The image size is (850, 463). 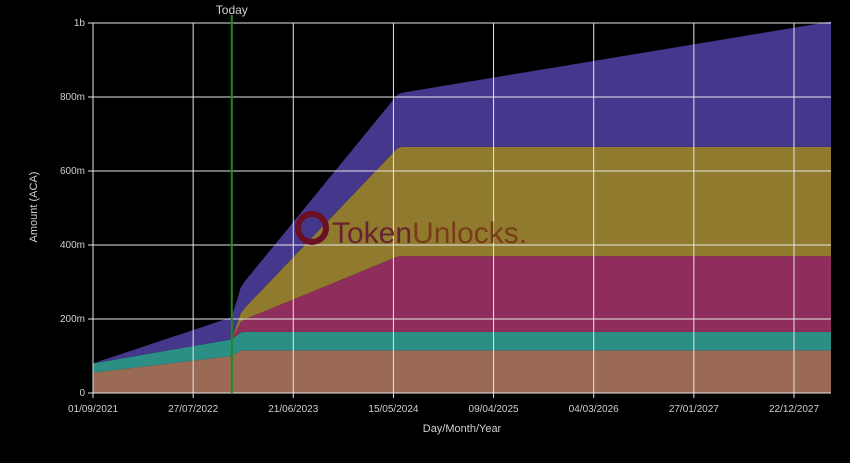 I want to click on y-axis-label: Amount (ACA), so click(x=34, y=207).